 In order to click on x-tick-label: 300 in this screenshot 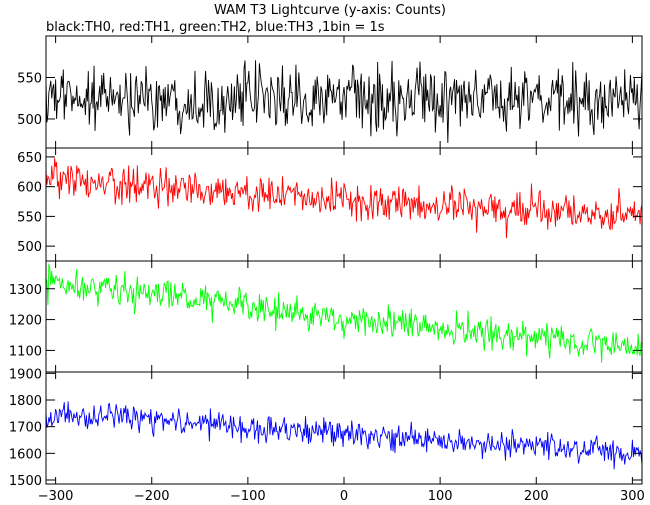, I will do `click(632, 496)`.